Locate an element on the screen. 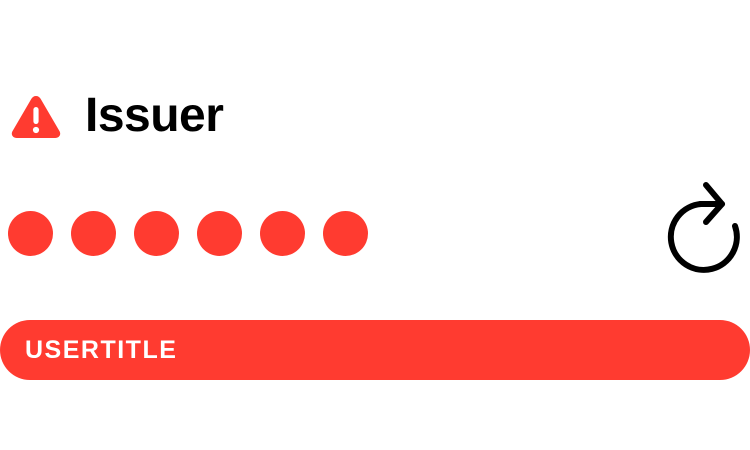 This screenshot has width=750, height=450. issuer-label: Issuer is located at coordinates (154, 115).